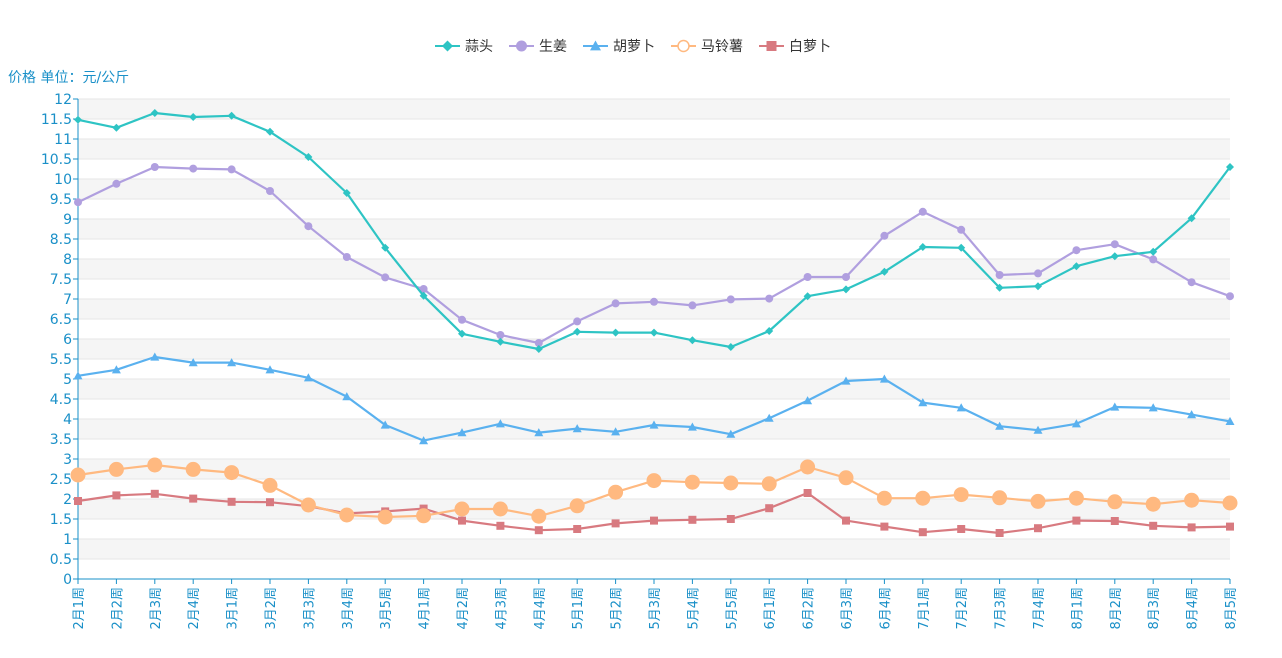 The height and width of the screenshot is (658, 1282). I want to click on legend-marker, so click(595, 45).